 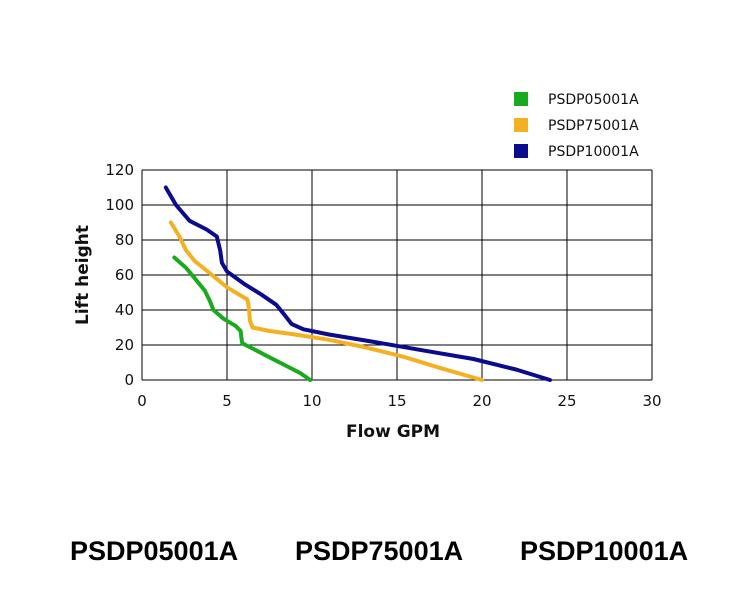 What do you see at coordinates (129, 380) in the screenshot?
I see `y-tick-label: 0` at bounding box center [129, 380].